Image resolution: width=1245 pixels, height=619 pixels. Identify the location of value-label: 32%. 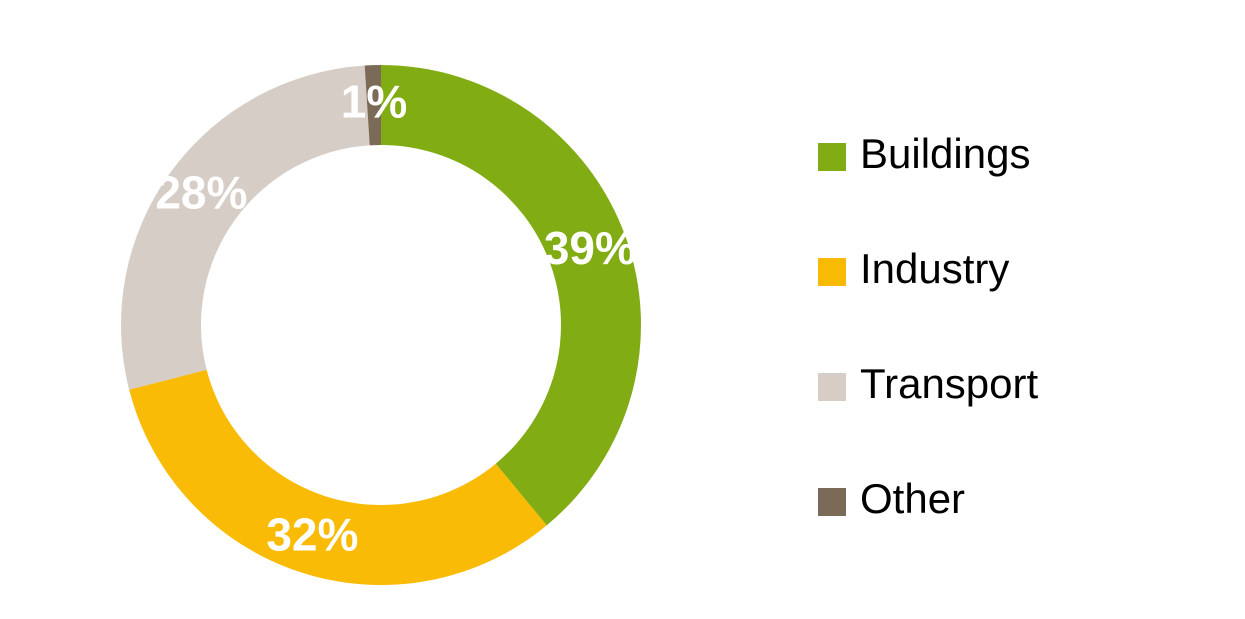
(312, 534).